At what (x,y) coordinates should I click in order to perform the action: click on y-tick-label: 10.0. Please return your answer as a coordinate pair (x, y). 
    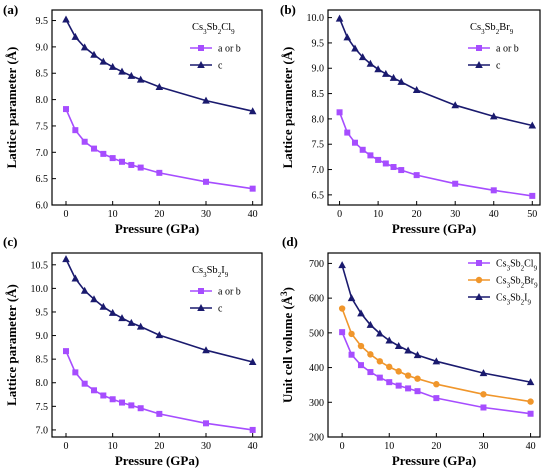
    Looking at the image, I should click on (40, 289).